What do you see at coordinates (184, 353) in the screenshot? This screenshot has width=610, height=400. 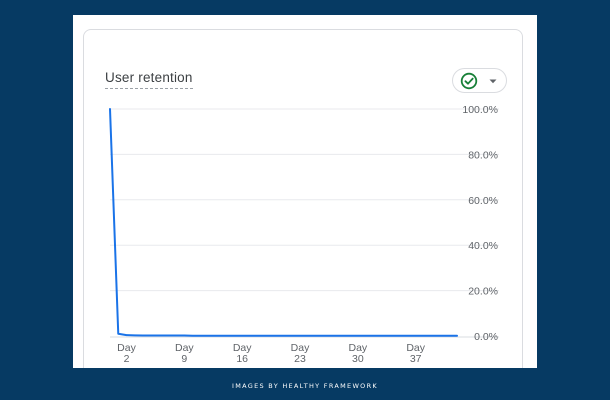 I see `x-tick-label: Day 9` at bounding box center [184, 353].